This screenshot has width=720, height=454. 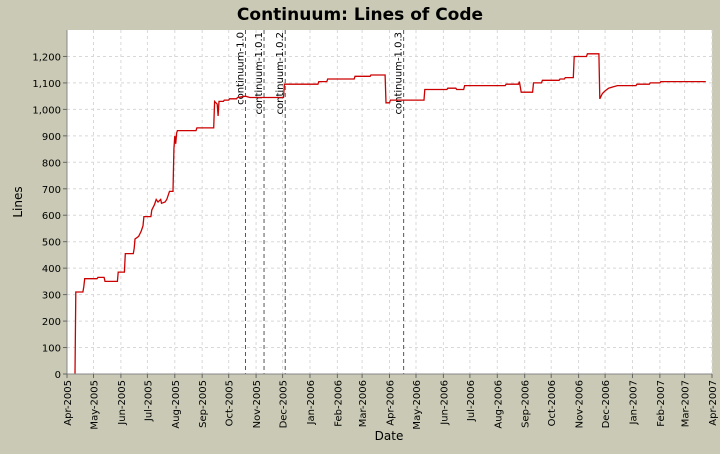 What do you see at coordinates (444, 403) in the screenshot?
I see `x-tick-label: Jun-2006` at bounding box center [444, 403].